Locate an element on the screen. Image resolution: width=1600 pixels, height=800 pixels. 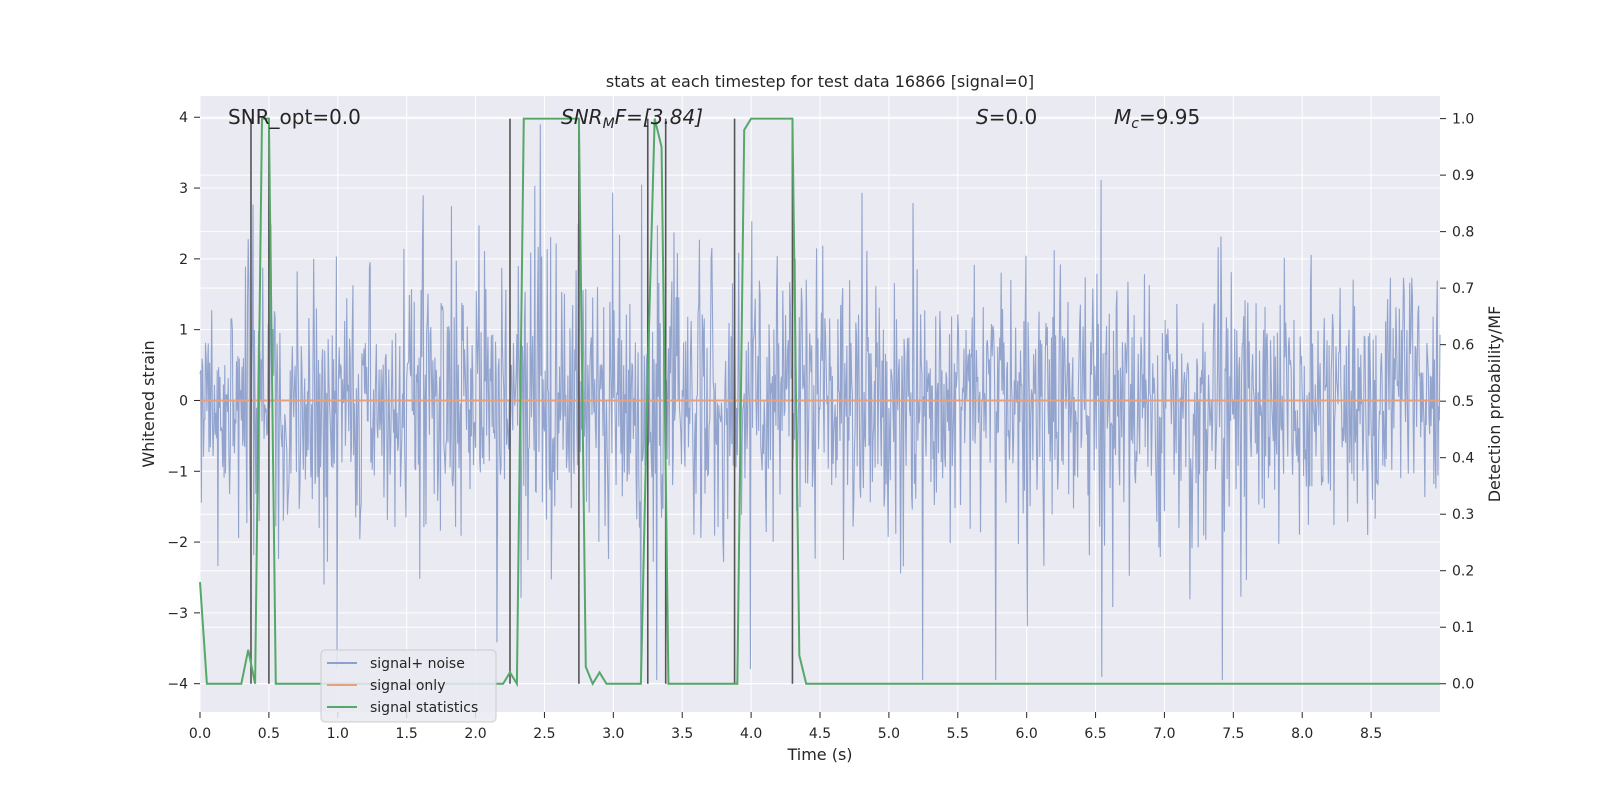
x-tick-label: 4.5 is located at coordinates (820, 734).